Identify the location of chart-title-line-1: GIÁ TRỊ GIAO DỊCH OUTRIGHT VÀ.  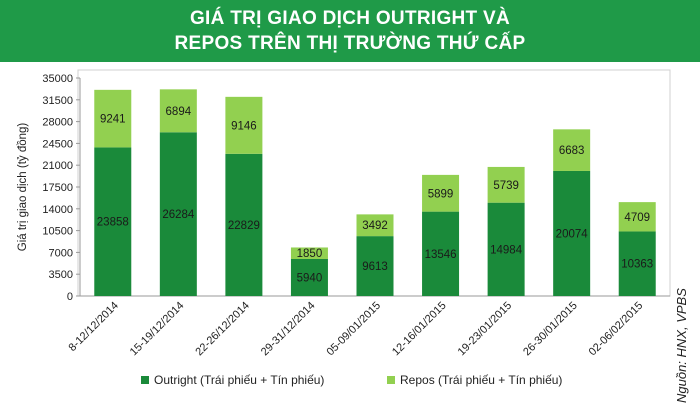
(350, 18).